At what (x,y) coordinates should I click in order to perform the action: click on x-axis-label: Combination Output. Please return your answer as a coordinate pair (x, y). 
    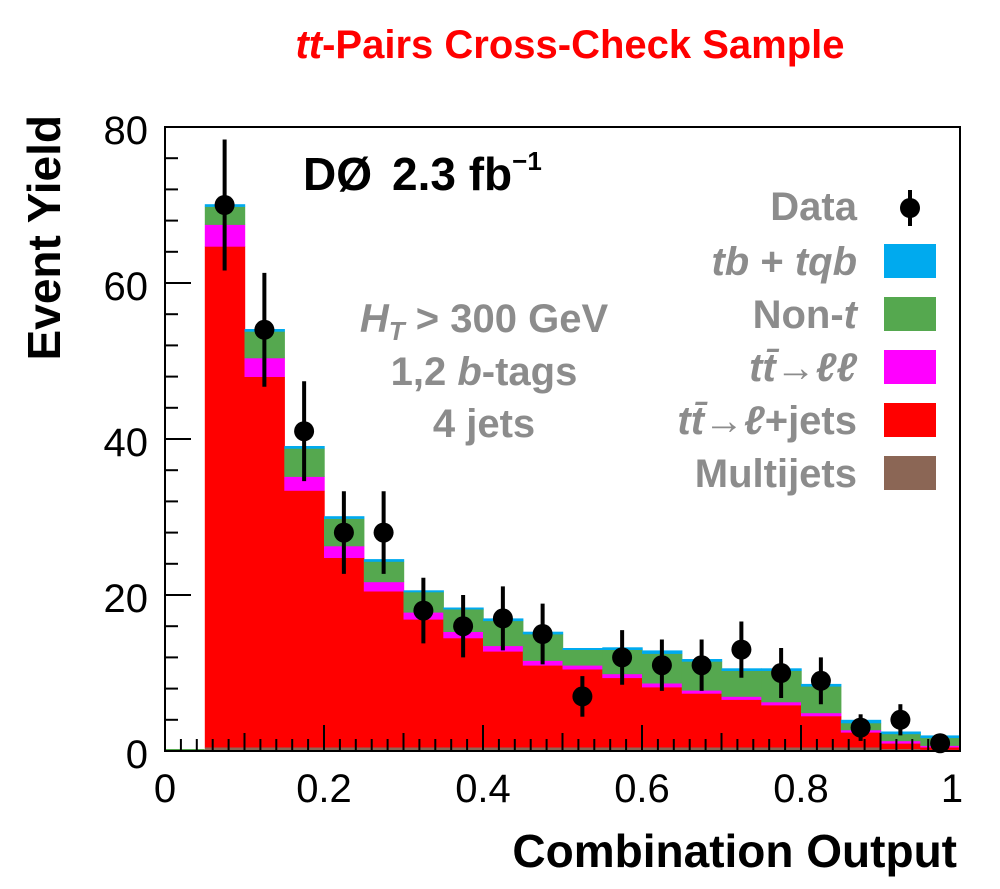
    Looking at the image, I should click on (734, 851).